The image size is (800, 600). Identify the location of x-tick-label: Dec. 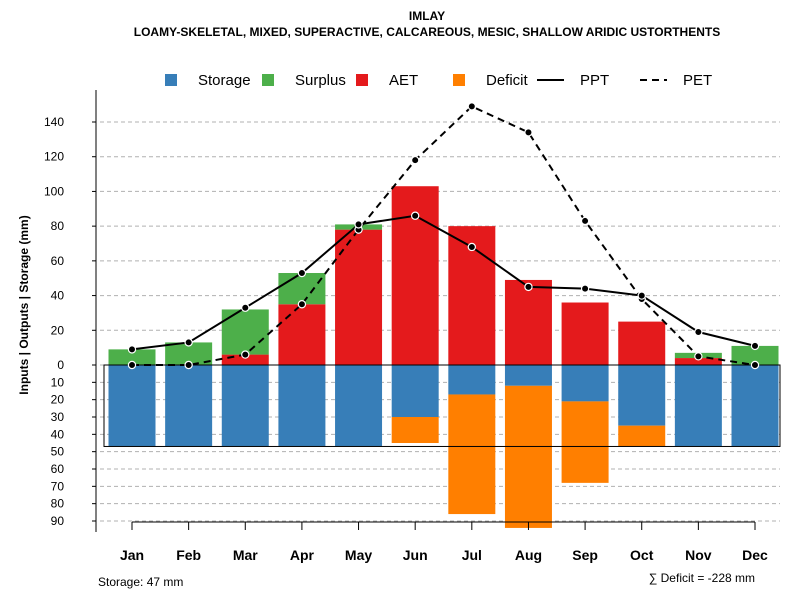
(755, 555).